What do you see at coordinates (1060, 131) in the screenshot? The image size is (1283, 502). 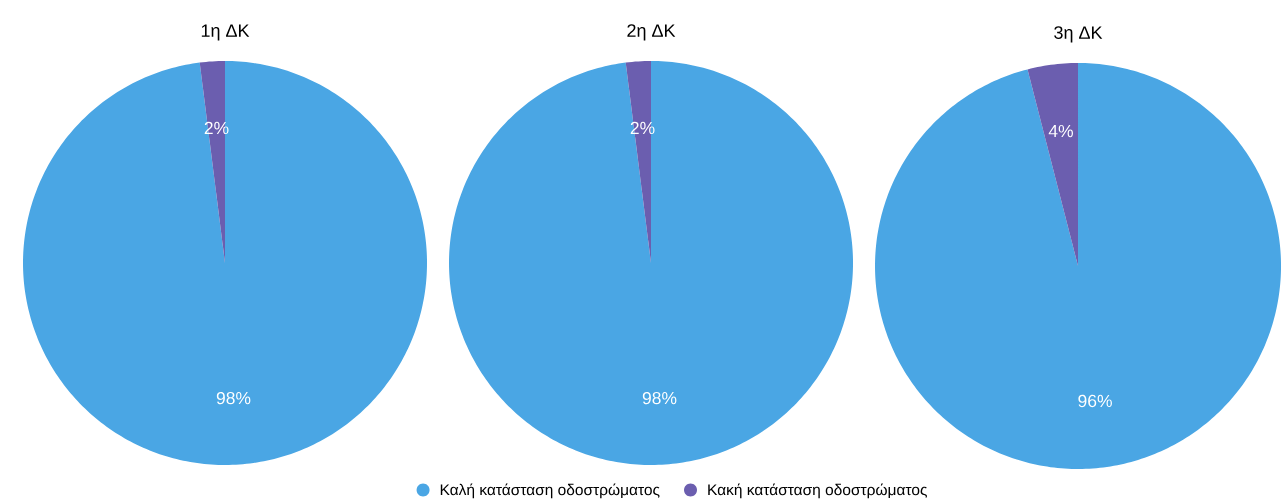 I see `data-label: 4%` at bounding box center [1060, 131].